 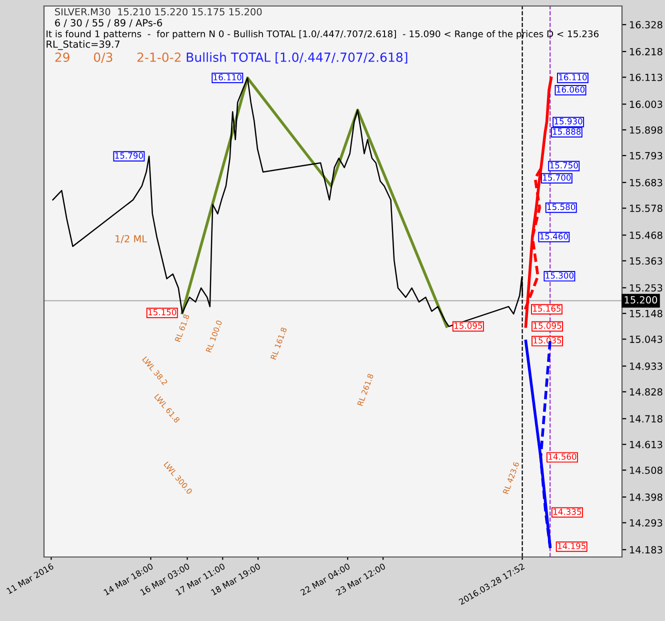 What do you see at coordinates (566, 131) in the screenshot?
I see `data-label: 15.888` at bounding box center [566, 131].